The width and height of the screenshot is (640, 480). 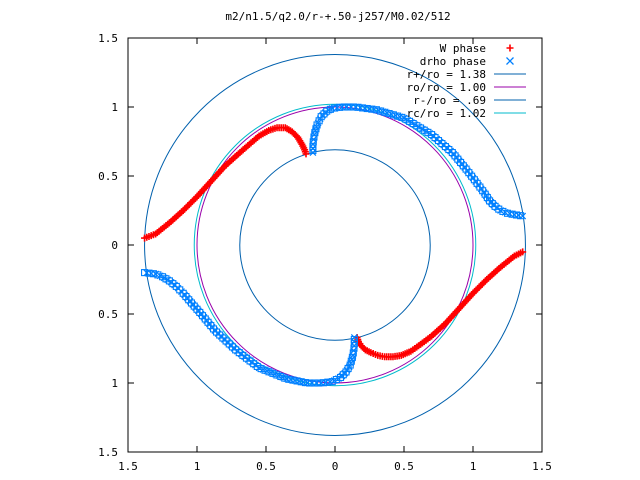 What do you see at coordinates (114, 245) in the screenshot?
I see `y-tick-label: 0` at bounding box center [114, 245].